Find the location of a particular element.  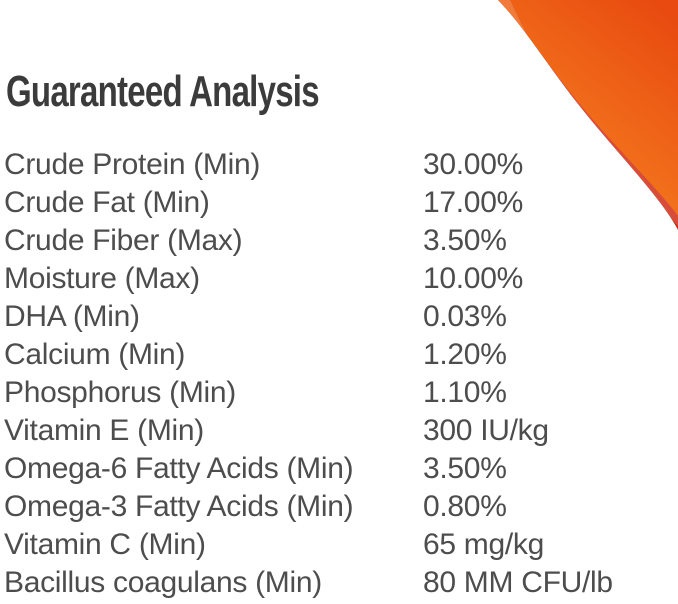

nutrient-name: Crude Fiber (Max) is located at coordinates (123, 240).